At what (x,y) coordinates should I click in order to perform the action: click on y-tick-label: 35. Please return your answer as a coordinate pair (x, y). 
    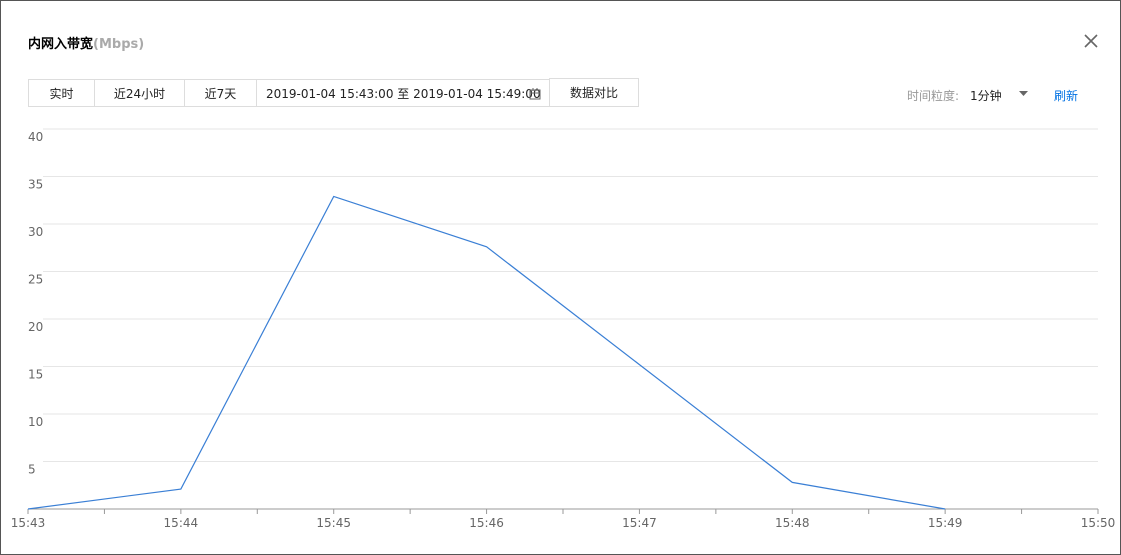
    Looking at the image, I should click on (35, 185).